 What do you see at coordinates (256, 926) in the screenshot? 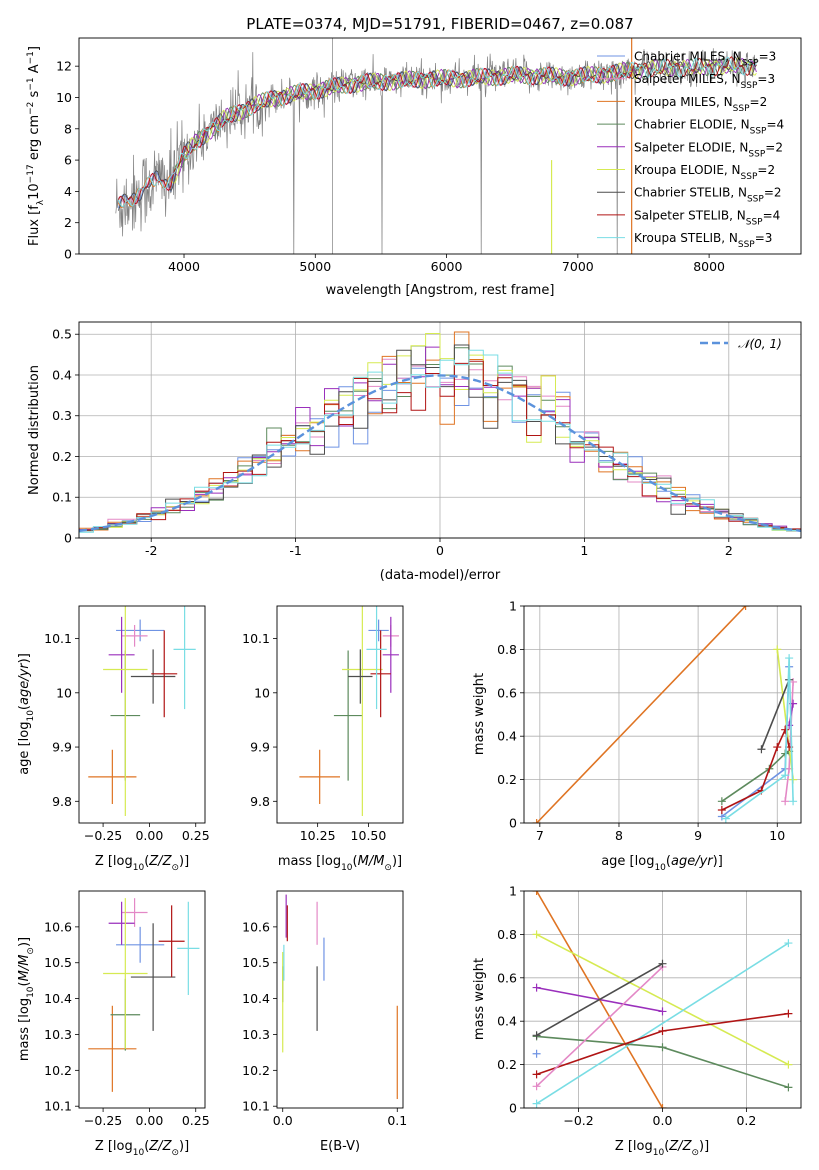
I see `y-tick-label: 10.6` at bounding box center [256, 926].